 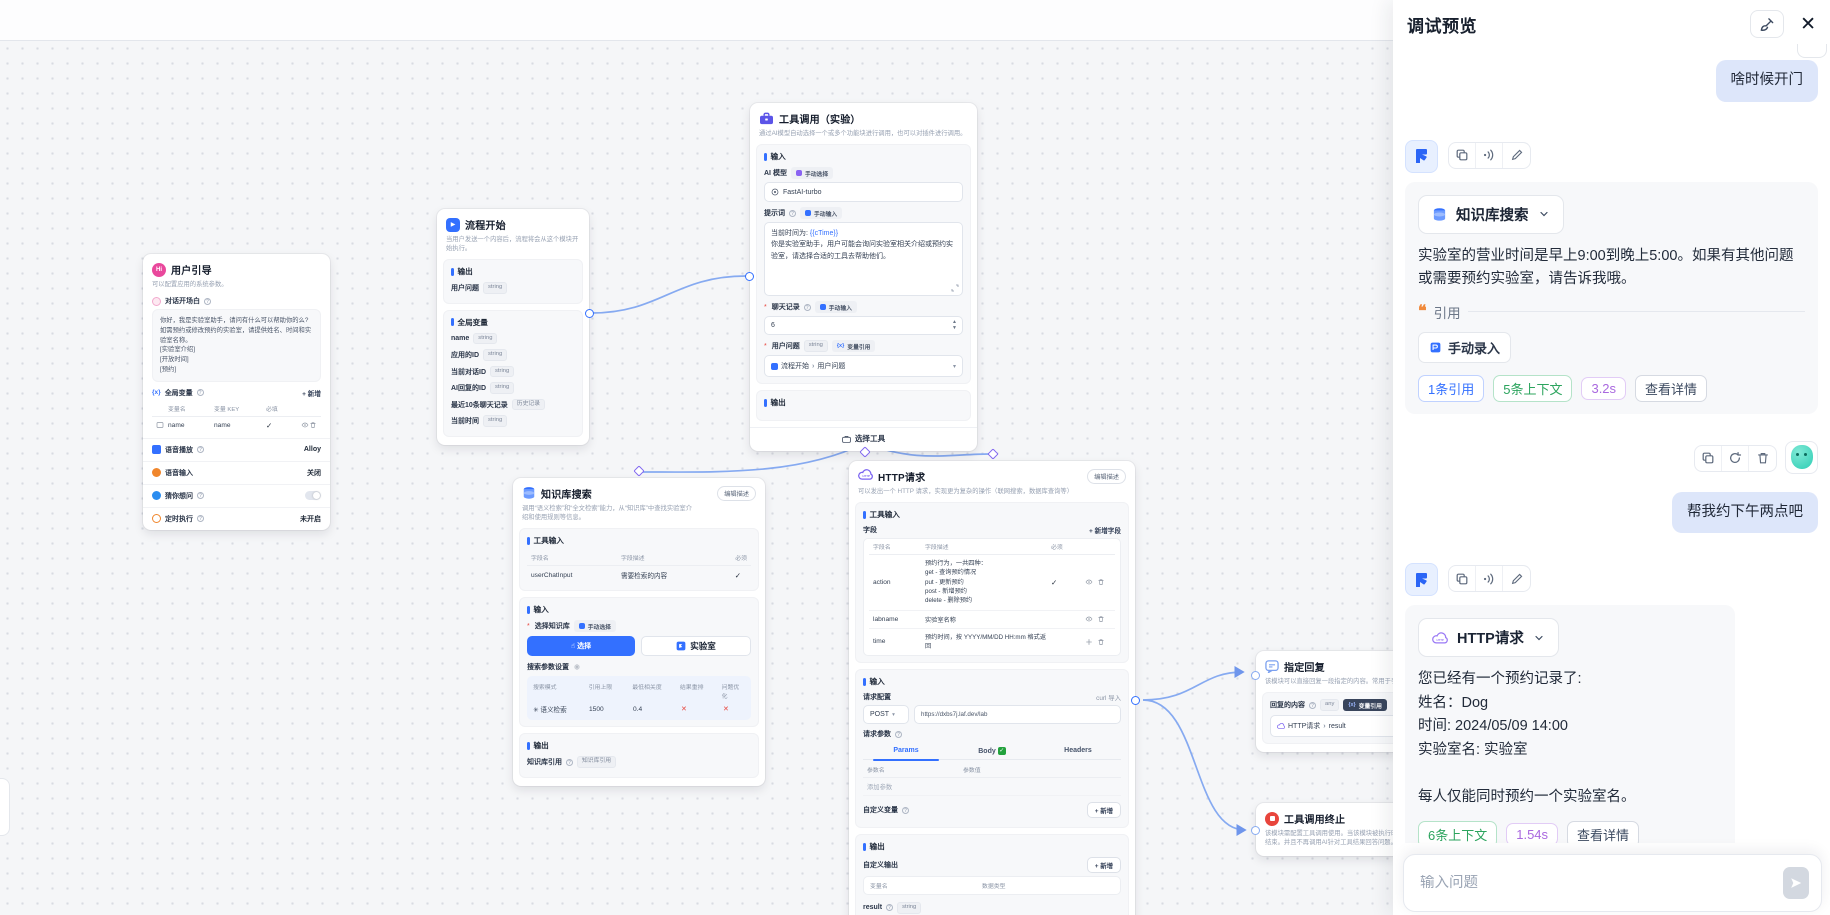 What do you see at coordinates (1465, 347) in the screenshot?
I see `citation-source: 手动录入` at bounding box center [1465, 347].